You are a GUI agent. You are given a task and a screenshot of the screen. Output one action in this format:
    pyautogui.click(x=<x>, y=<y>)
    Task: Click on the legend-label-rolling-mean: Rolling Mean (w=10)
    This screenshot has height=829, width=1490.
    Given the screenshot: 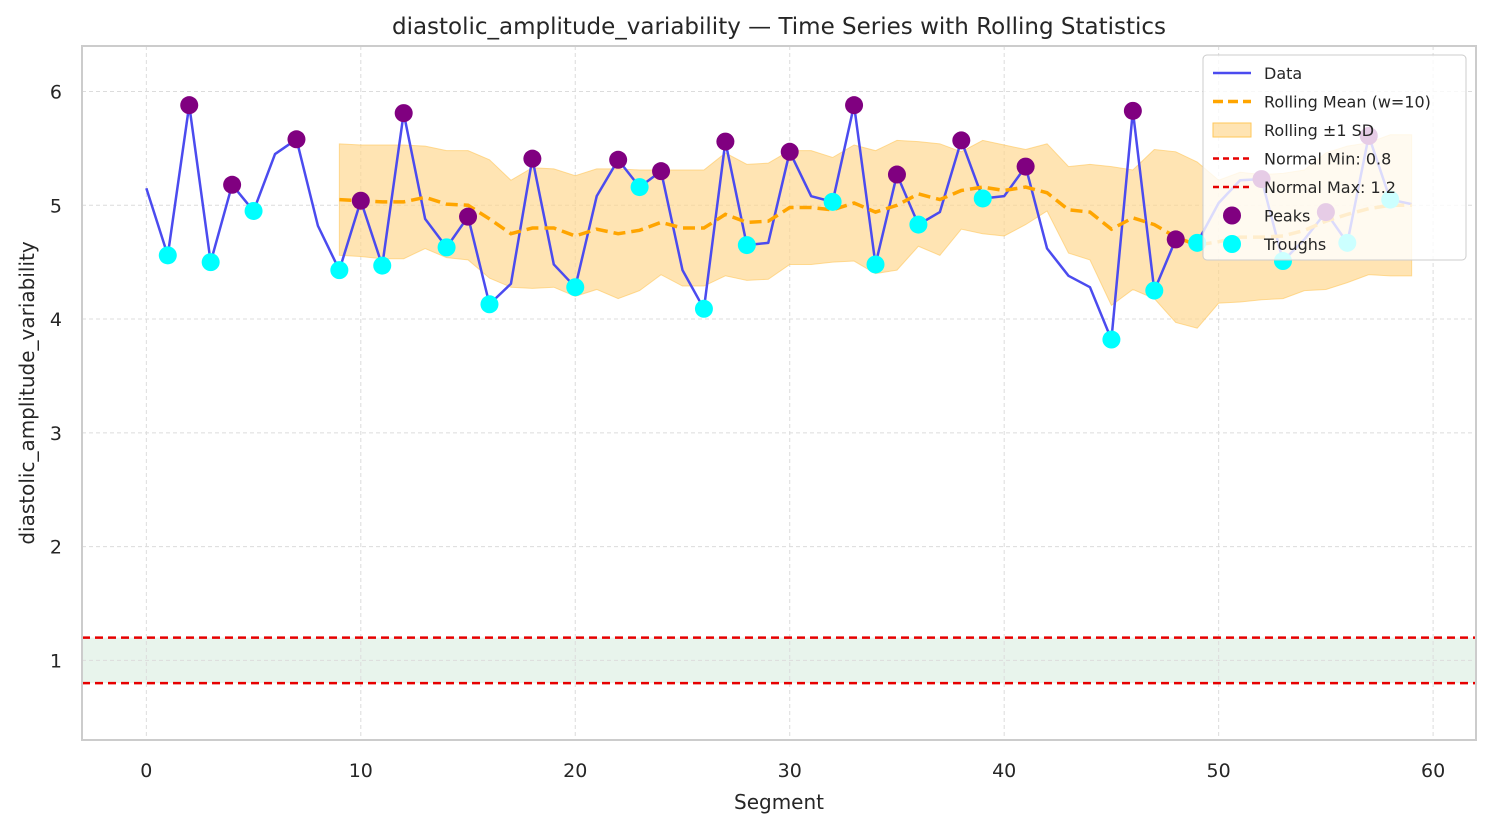 What is the action you would take?
    pyautogui.click(x=1347, y=102)
    